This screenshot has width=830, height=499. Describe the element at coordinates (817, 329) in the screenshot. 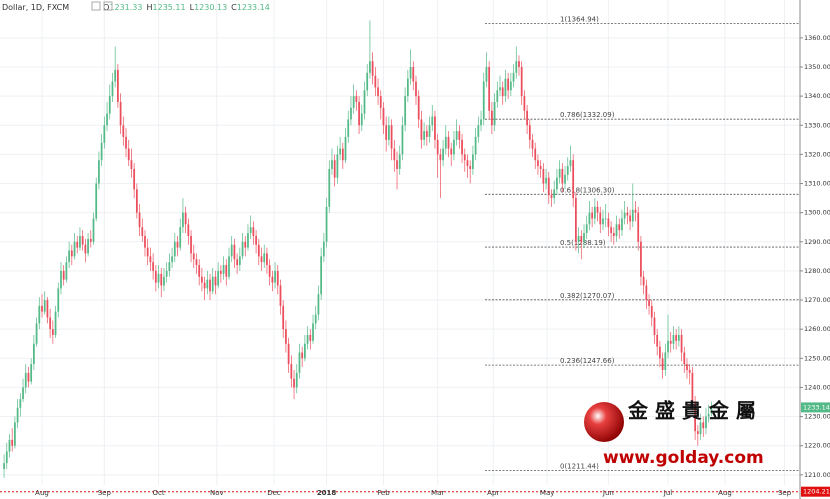

I see `y-tick-label: 1260.00` at that location.